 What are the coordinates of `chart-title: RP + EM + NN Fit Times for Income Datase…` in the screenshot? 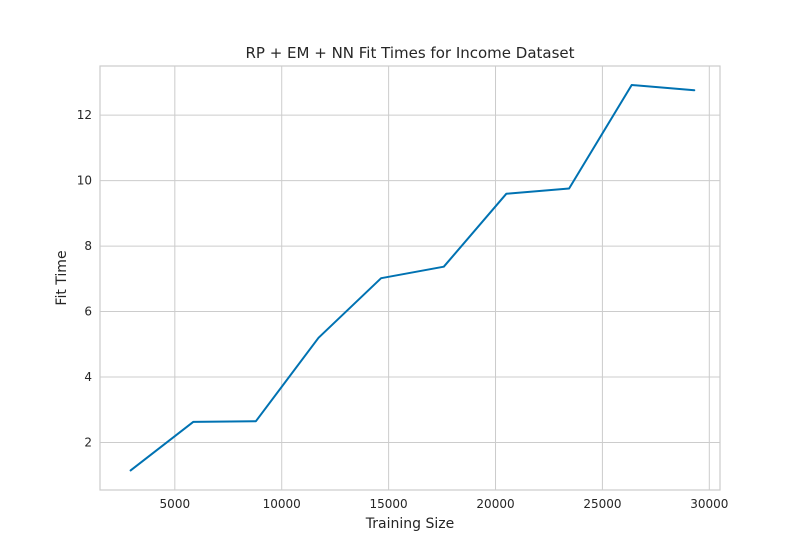 It's located at (409, 53).